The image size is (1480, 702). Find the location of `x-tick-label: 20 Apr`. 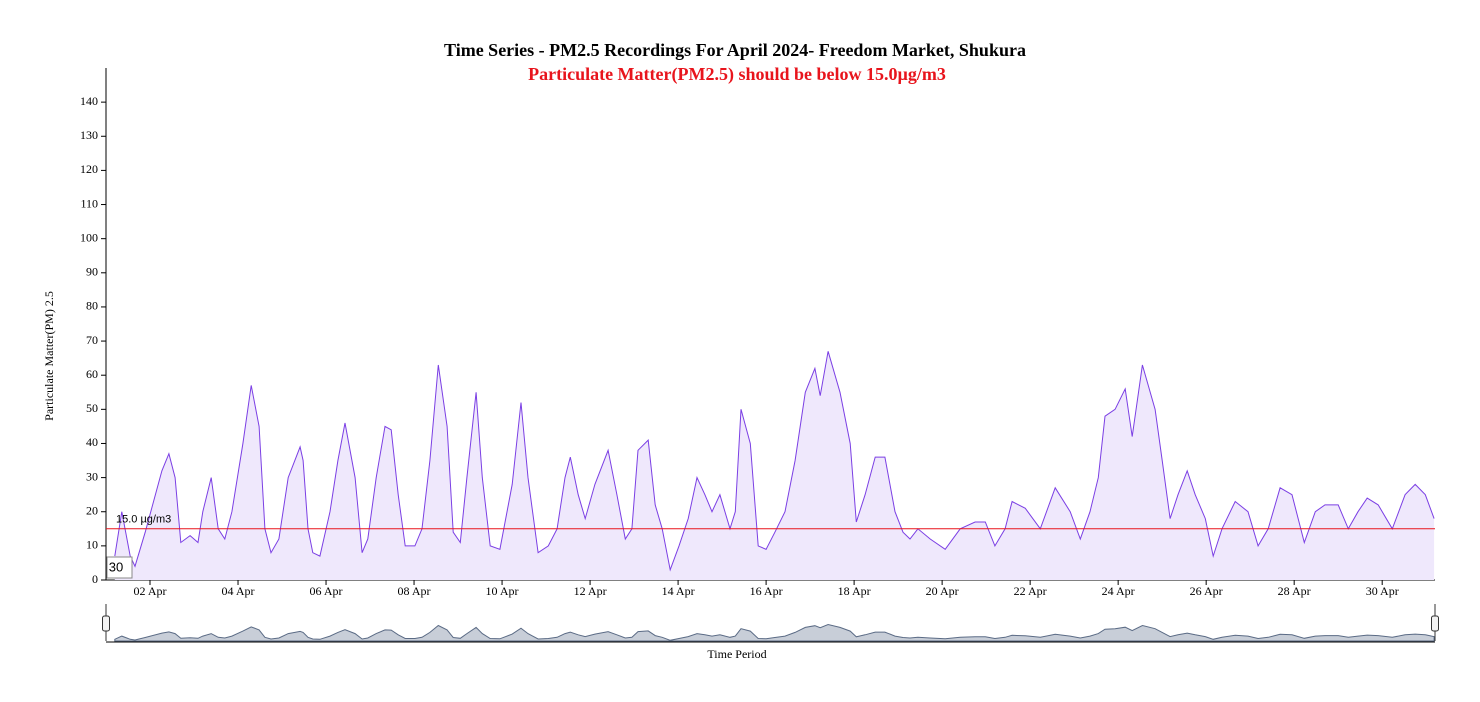

x-tick-label: 20 Apr is located at coordinates (942, 591).